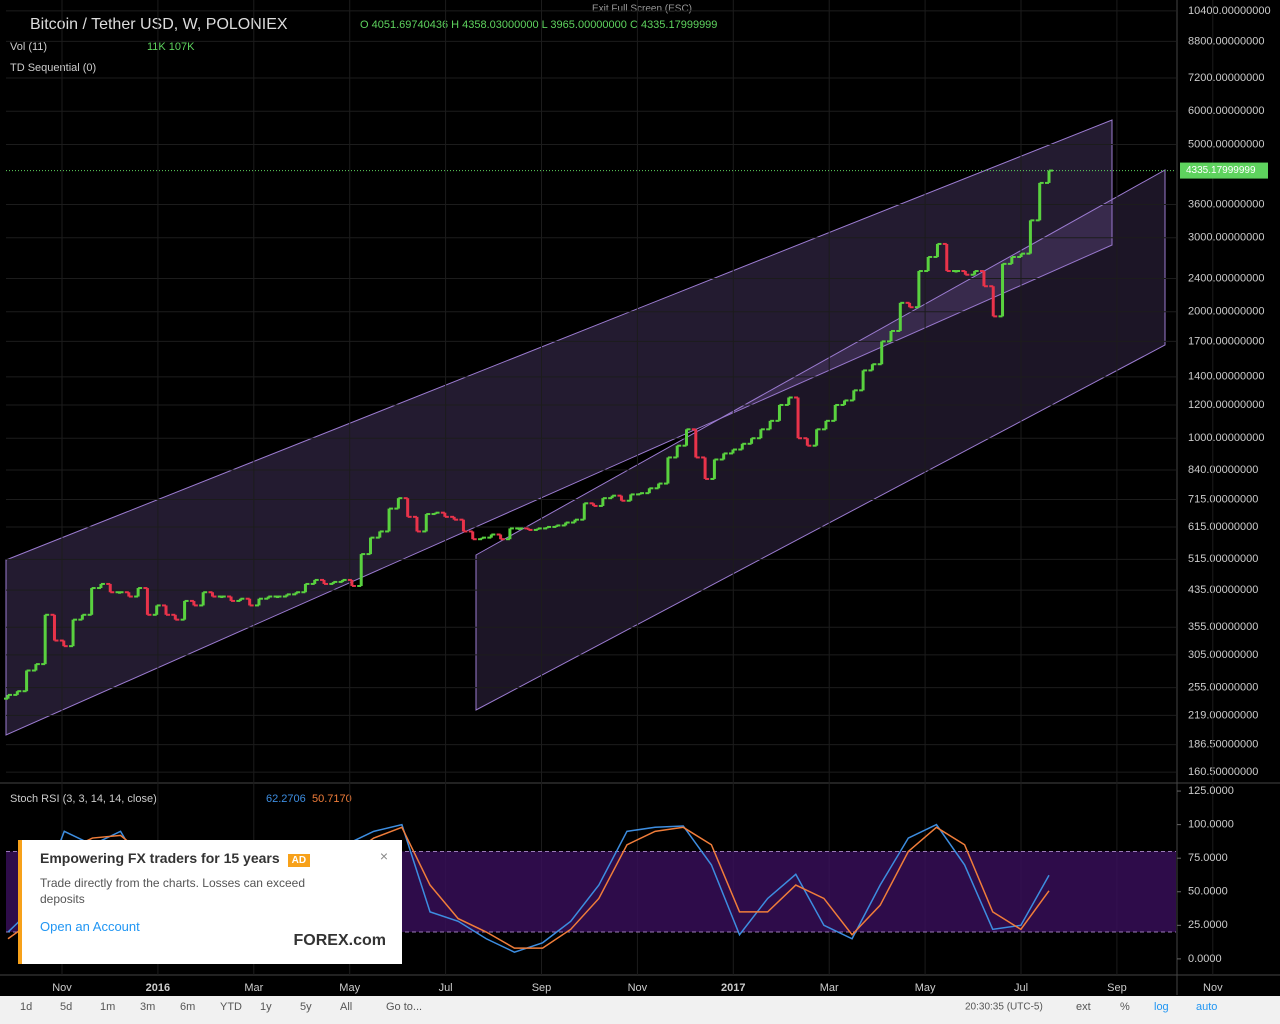 The height and width of the screenshot is (1024, 1280). I want to click on y-tick-label: 10400.00000000, so click(1229, 11).